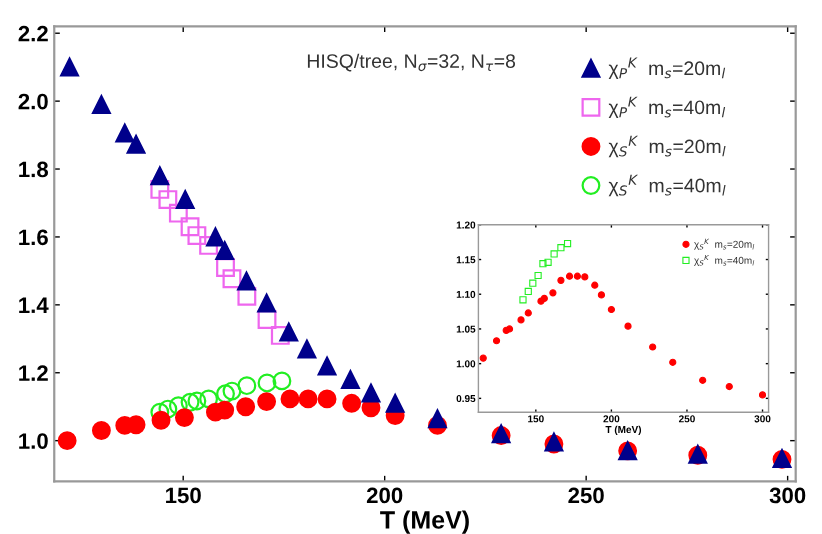  What do you see at coordinates (411, 62) in the screenshot?
I see `annotation: HISQ/tree, N$_{σ}$=32, N$_{τ}$=8` at bounding box center [411, 62].